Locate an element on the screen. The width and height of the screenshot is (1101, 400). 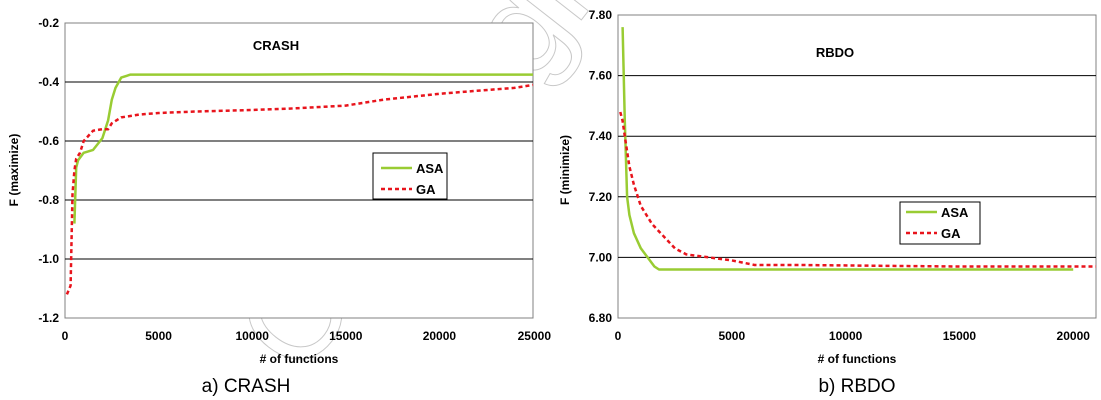
y-tick-label-crash: -0.8 is located at coordinates (48, 200).